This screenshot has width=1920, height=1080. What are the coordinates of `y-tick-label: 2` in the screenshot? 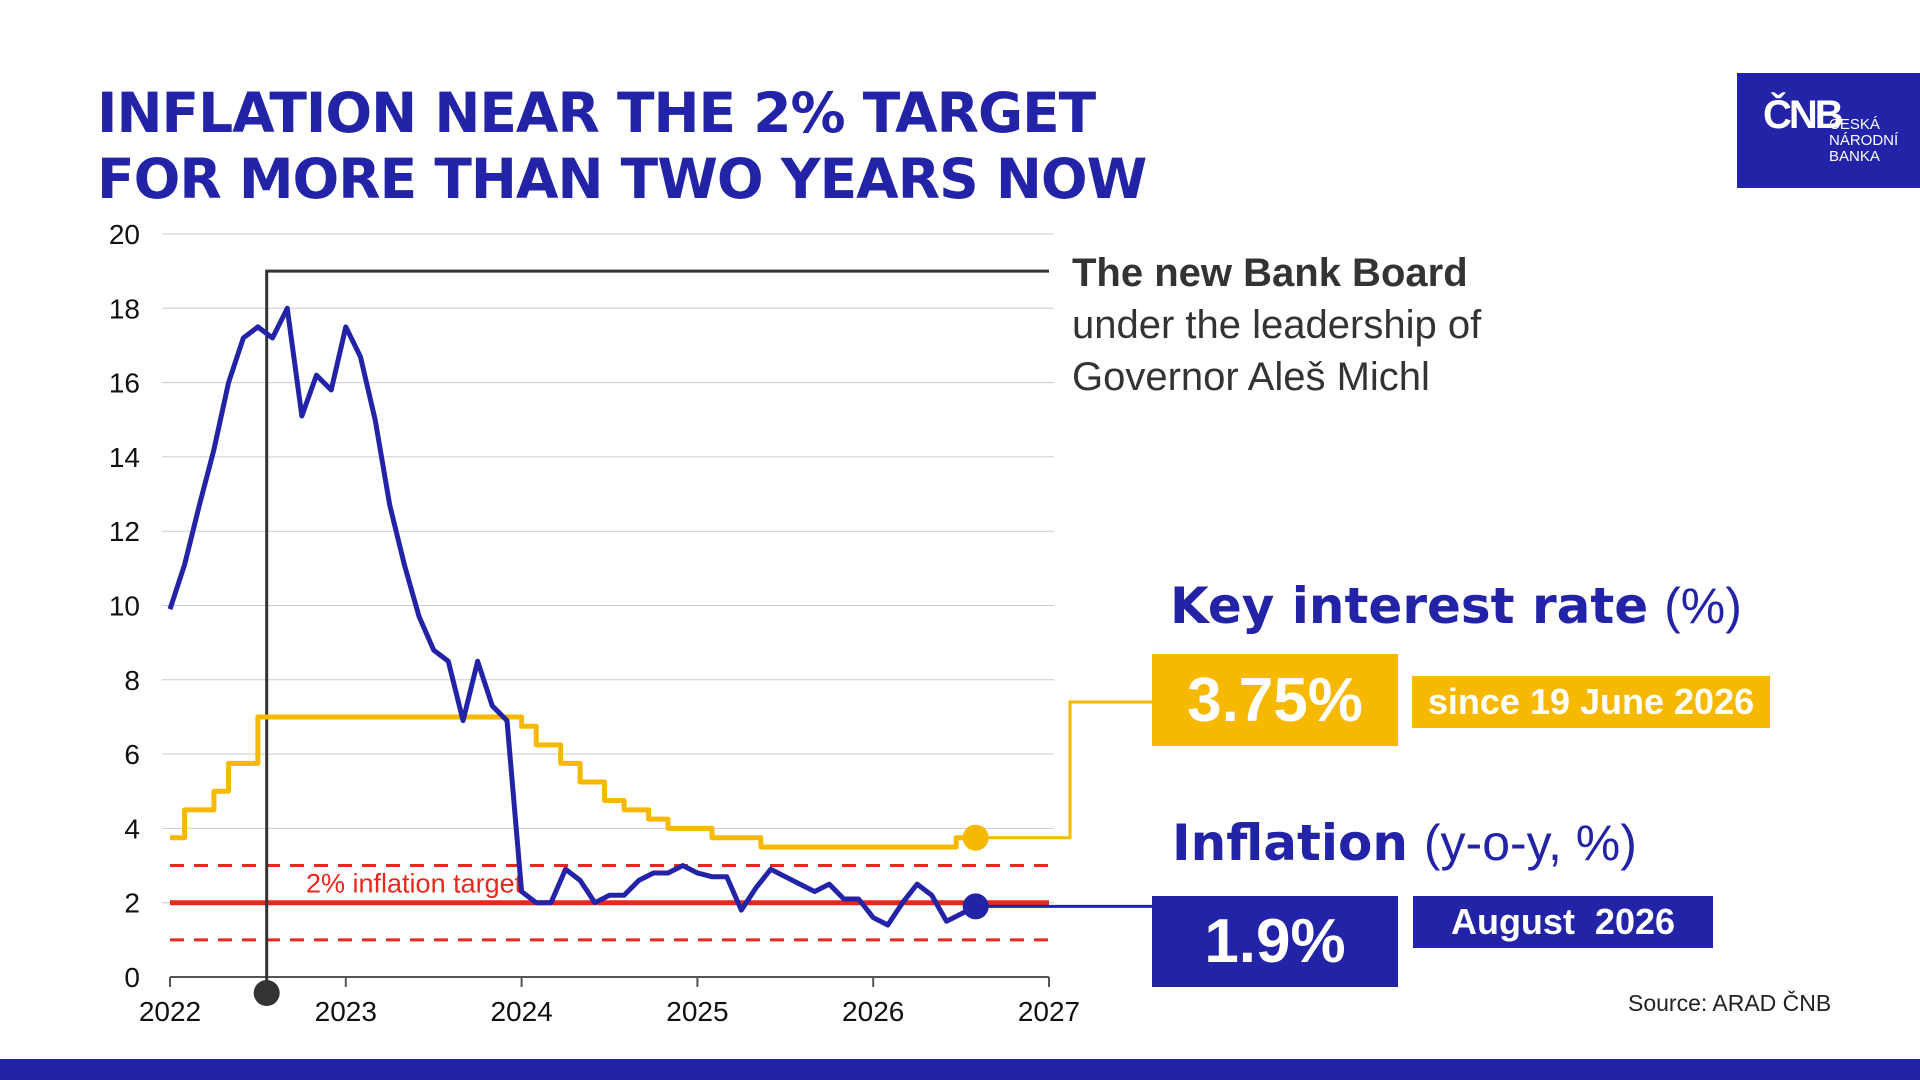 It's located at (132, 903).